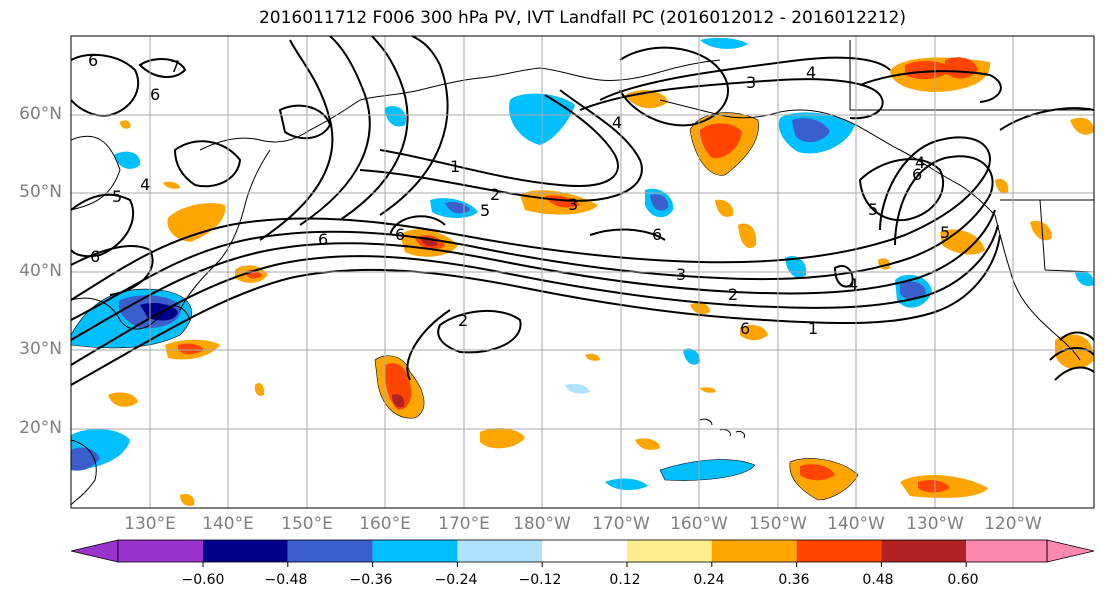 The width and height of the screenshot is (1105, 601). I want to click on colorbar-tick-label: −0.12, so click(540, 580).